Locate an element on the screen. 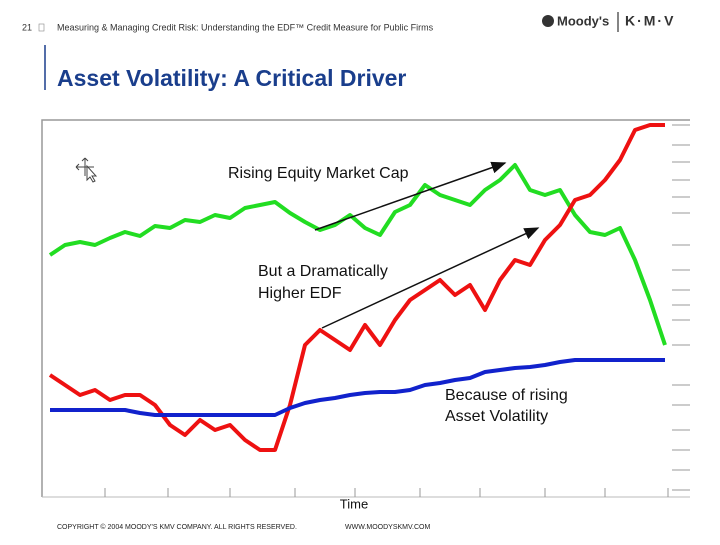 Image resolution: width=720 pixels, height=545 pixels. annotation: Asset Volatility is located at coordinates (496, 416).